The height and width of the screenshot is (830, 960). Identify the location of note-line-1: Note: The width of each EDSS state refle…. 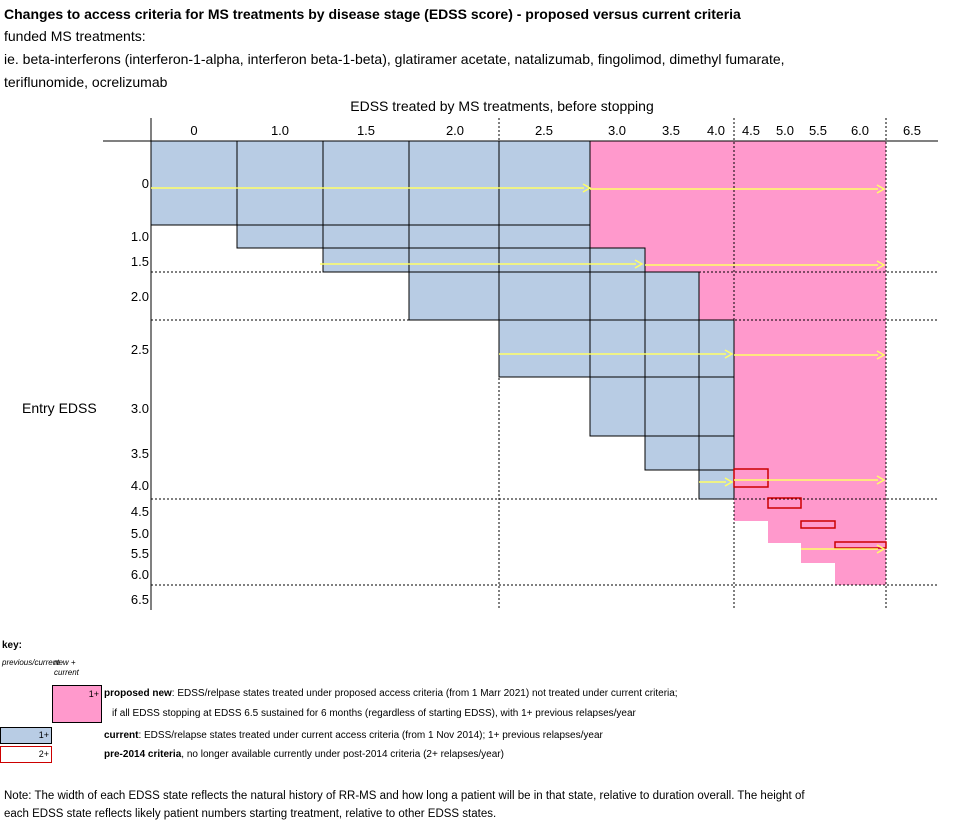
(404, 796).